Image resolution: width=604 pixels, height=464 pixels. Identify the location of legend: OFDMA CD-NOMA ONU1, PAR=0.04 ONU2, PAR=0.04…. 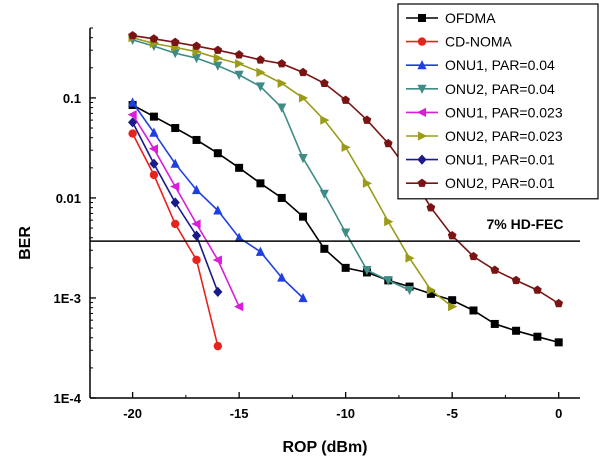
(498, 101).